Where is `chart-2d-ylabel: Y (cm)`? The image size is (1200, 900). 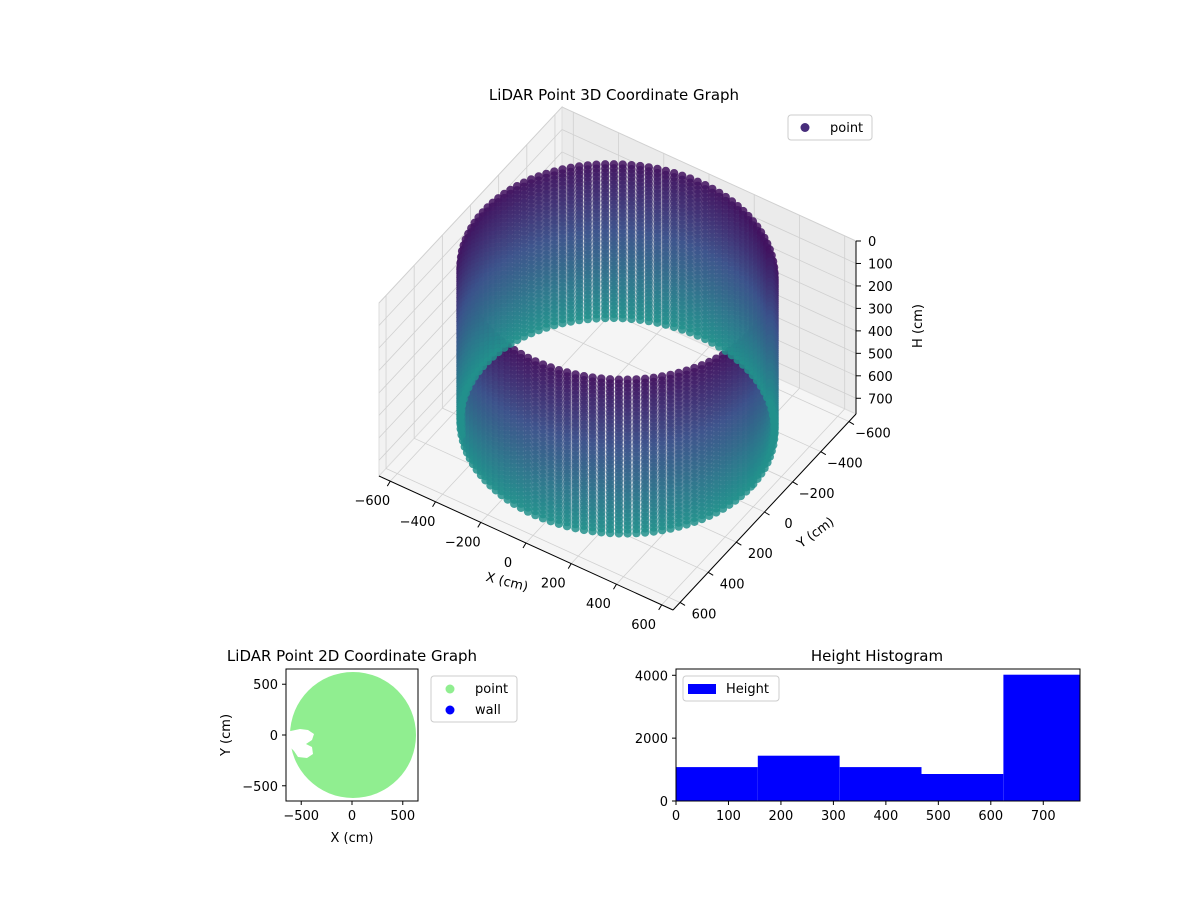 chart-2d-ylabel: Y (cm) is located at coordinates (226, 735).